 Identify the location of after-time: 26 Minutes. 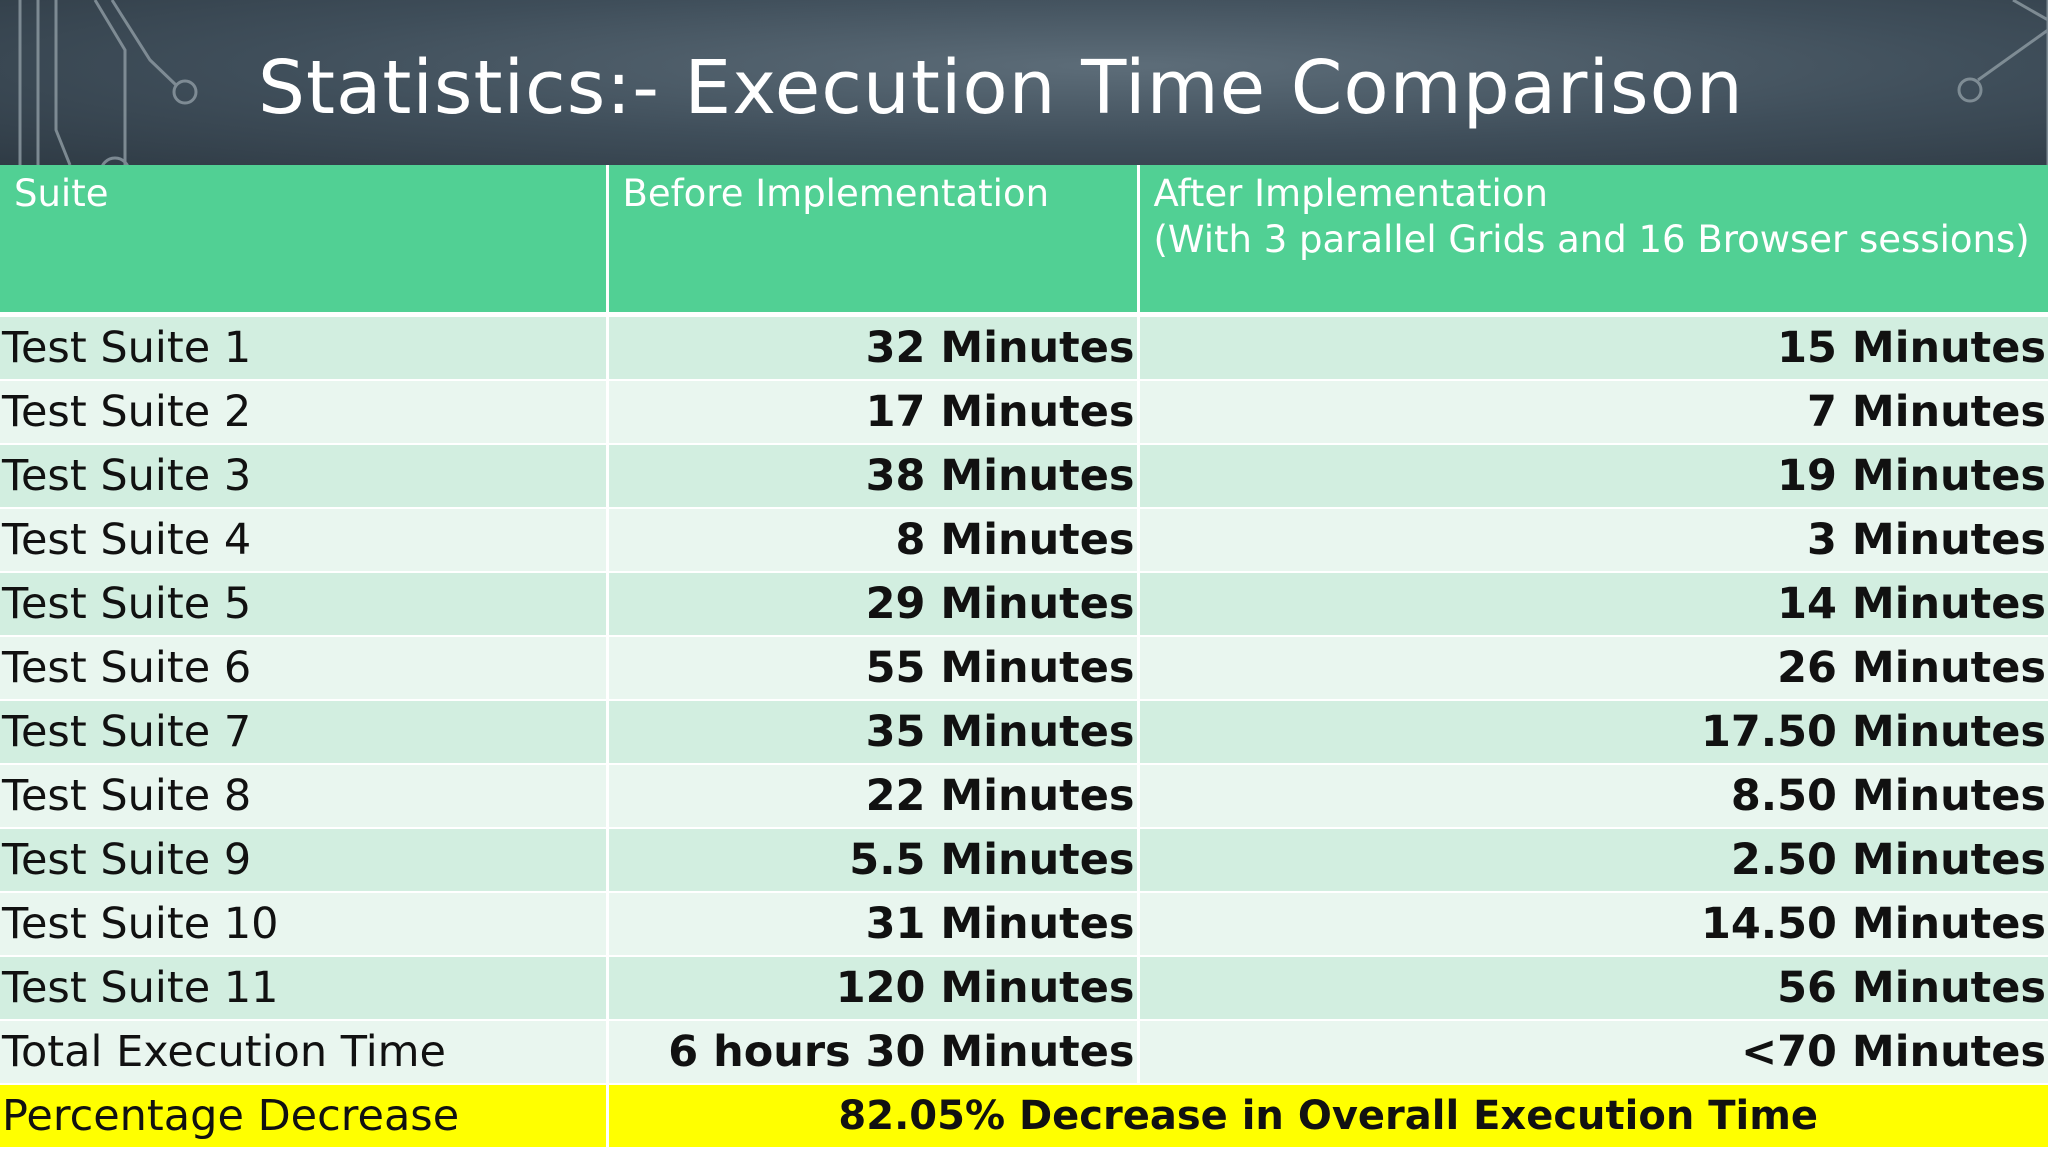
(1593, 668).